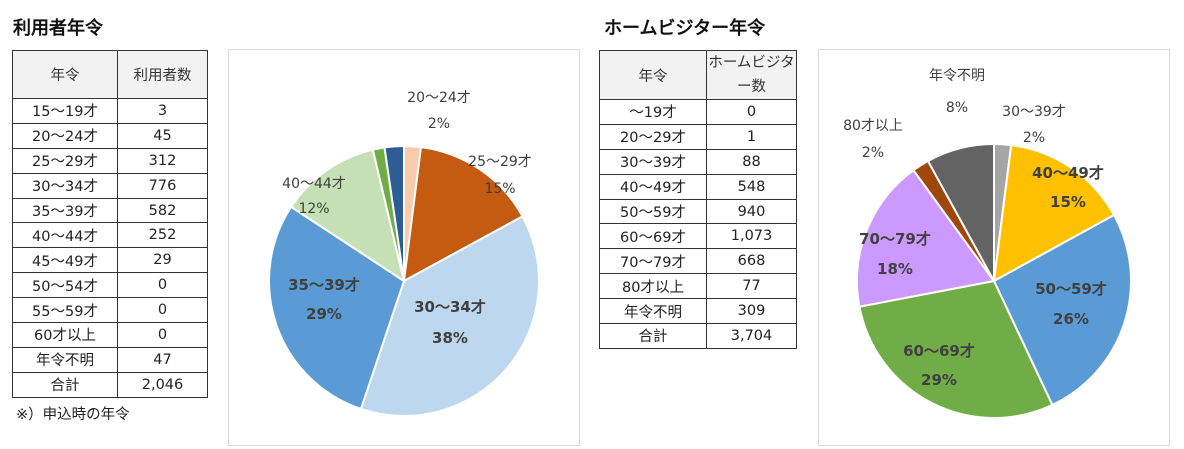  What do you see at coordinates (653, 286) in the screenshot?
I see `age-cell: 80才以上` at bounding box center [653, 286].